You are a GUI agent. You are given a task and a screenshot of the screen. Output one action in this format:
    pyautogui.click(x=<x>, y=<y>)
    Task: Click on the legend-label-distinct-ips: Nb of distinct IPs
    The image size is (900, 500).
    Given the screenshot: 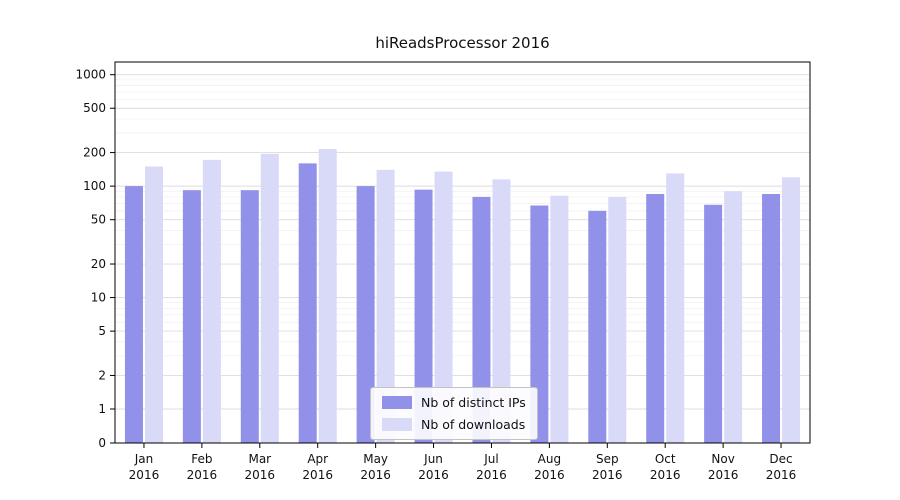 What is the action you would take?
    pyautogui.click(x=473, y=402)
    